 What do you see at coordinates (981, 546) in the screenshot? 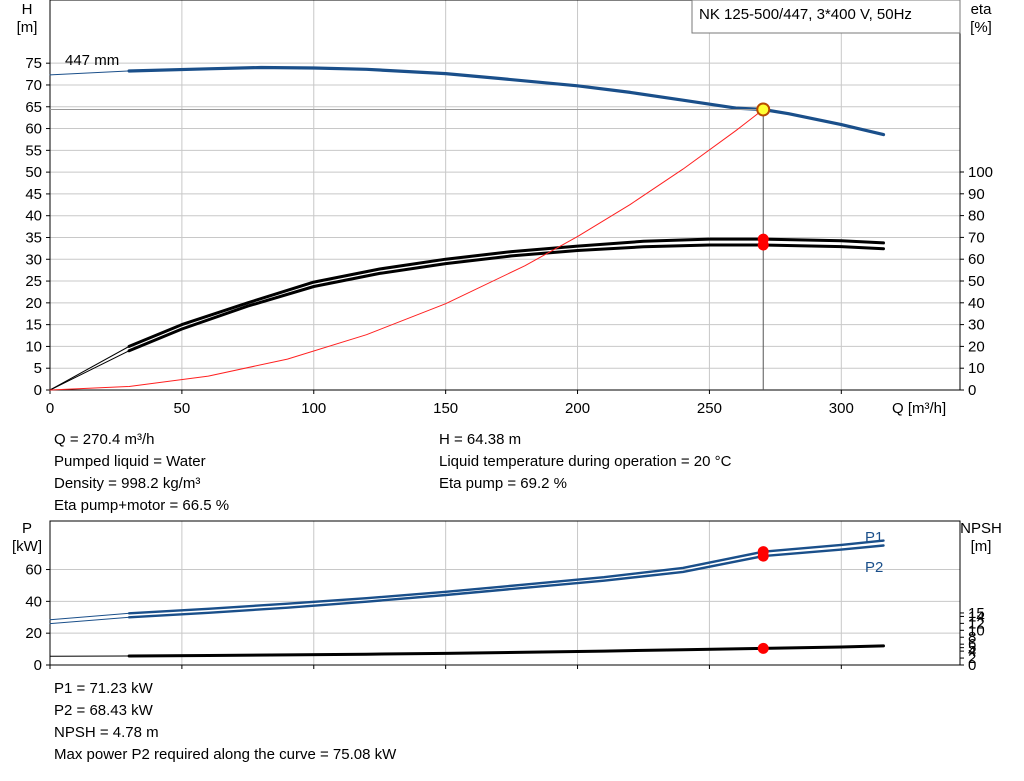
I see `y-right-axis-unit: [m]` at bounding box center [981, 546].